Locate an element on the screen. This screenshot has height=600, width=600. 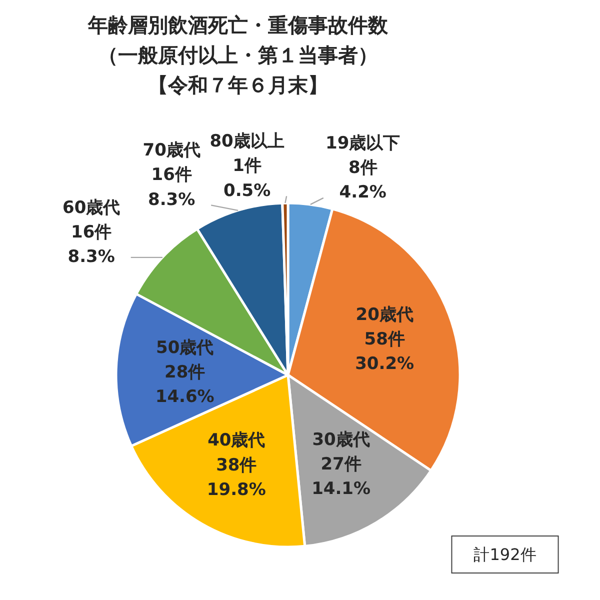
slice-label: 50歳代 is located at coordinates (185, 348).